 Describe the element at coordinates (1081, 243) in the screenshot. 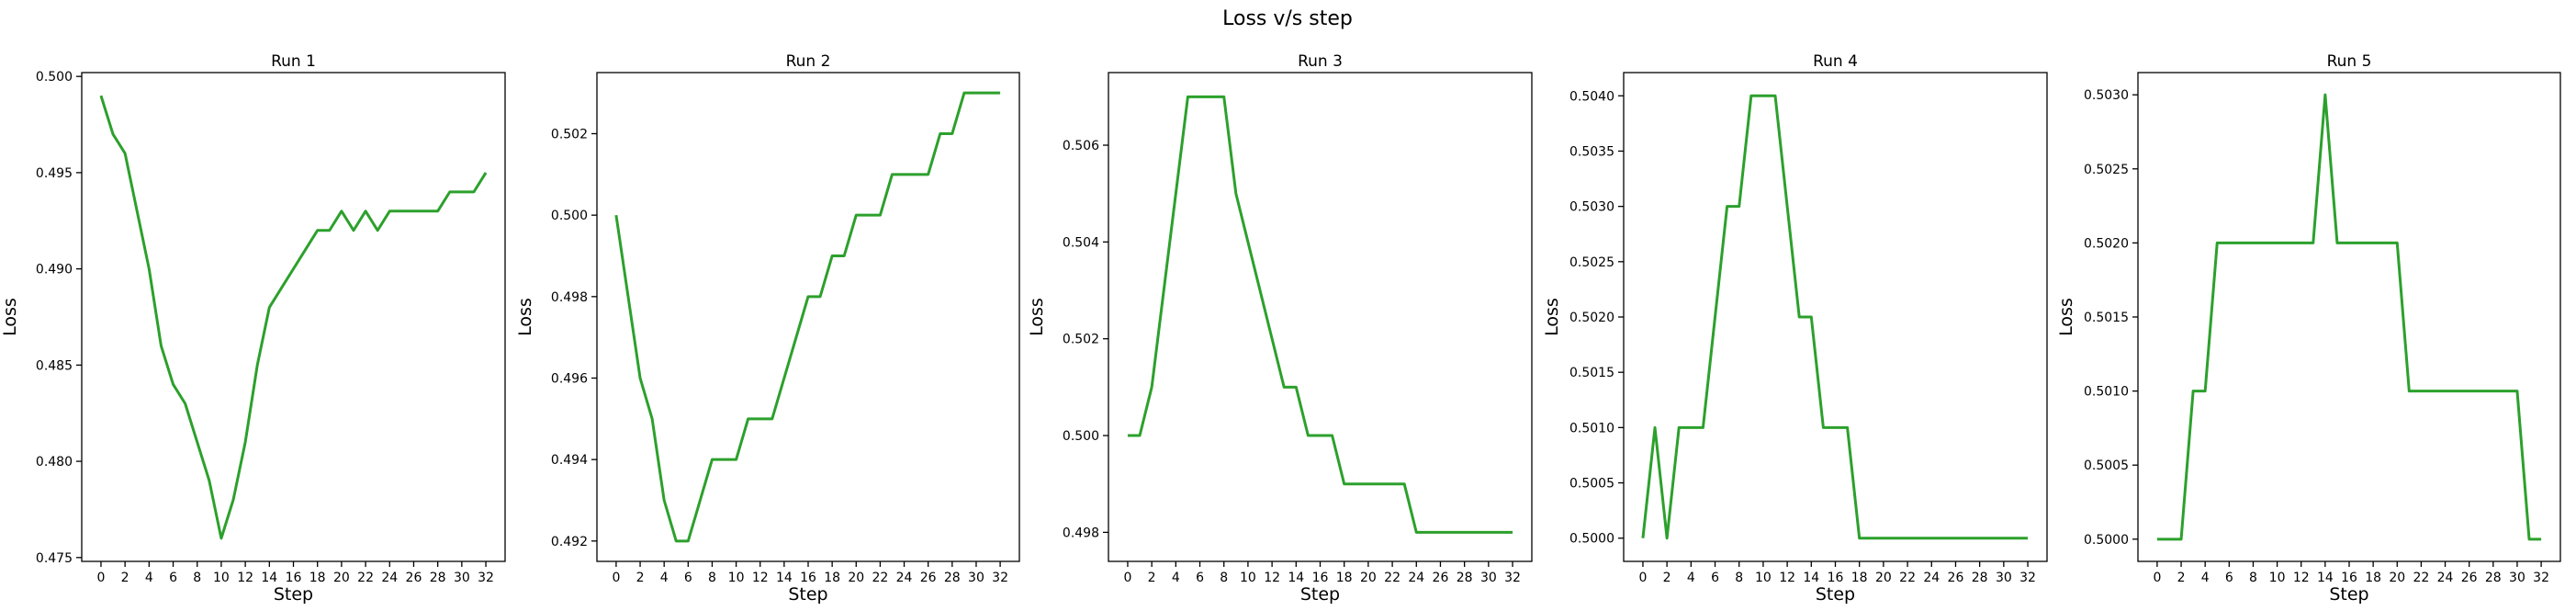

I see `y-tick-label: 0.504` at that location.